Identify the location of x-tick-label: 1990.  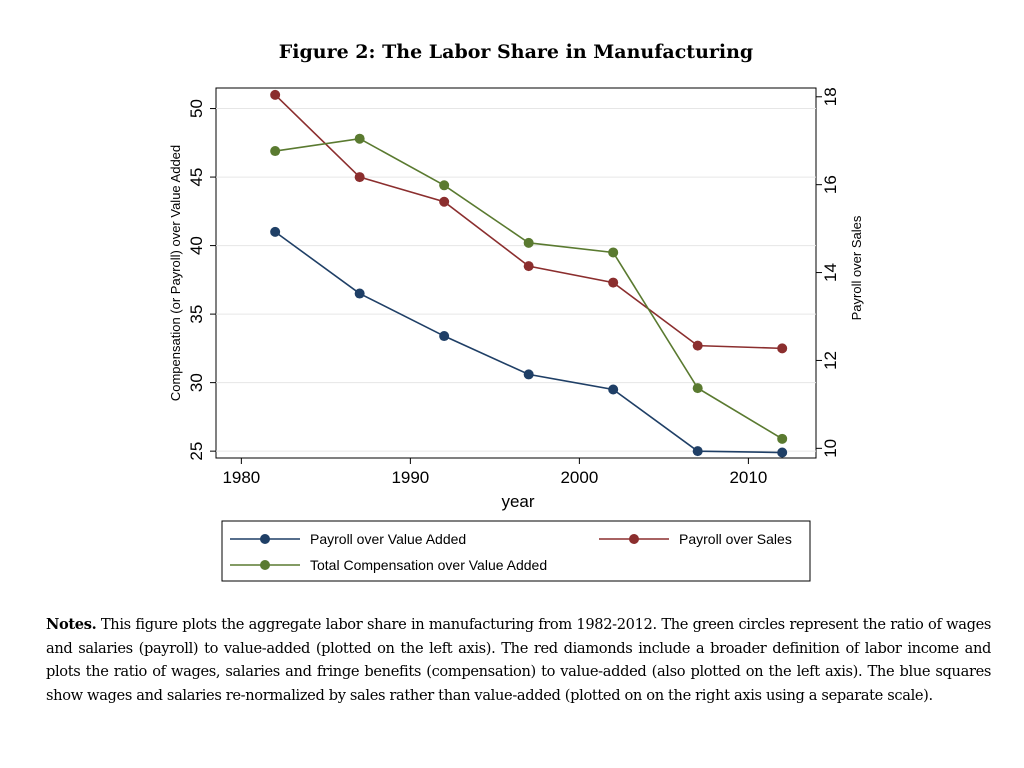
(410, 477).